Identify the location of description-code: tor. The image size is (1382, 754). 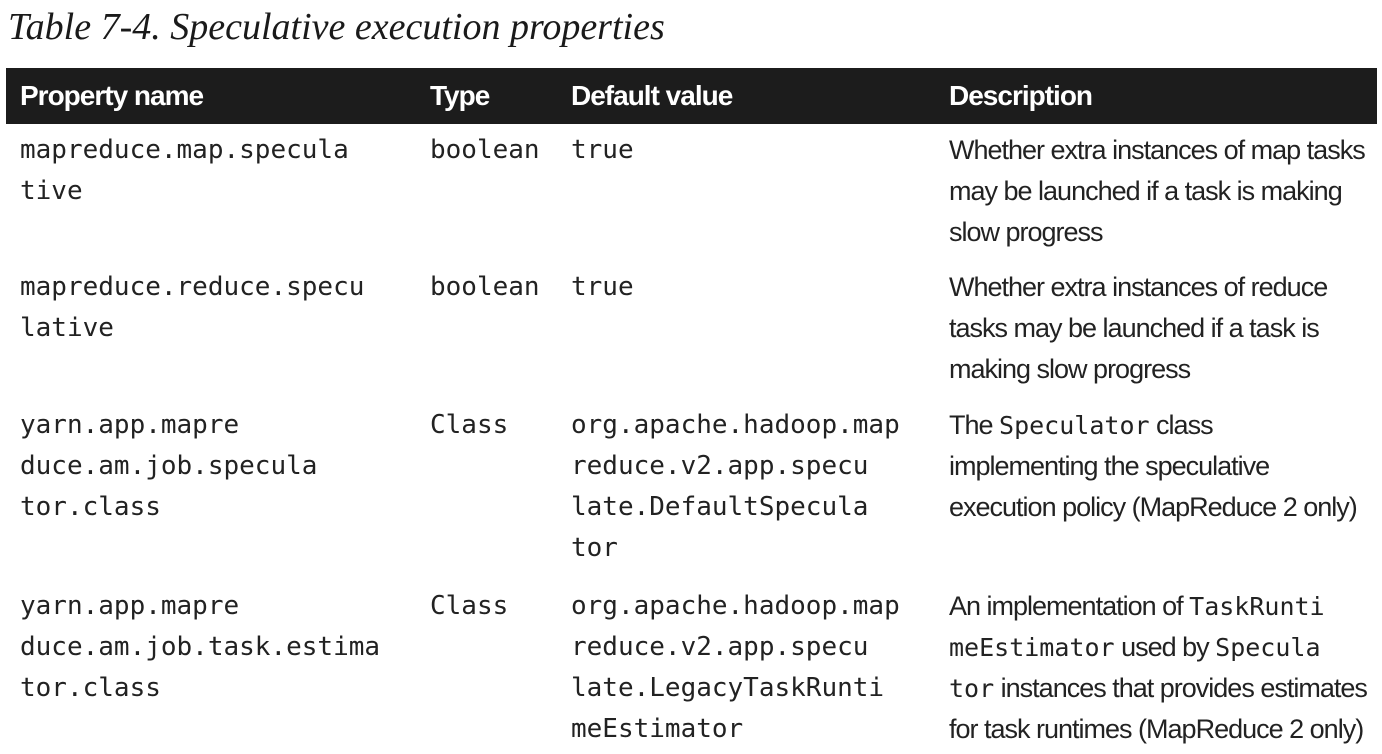
(972, 688).